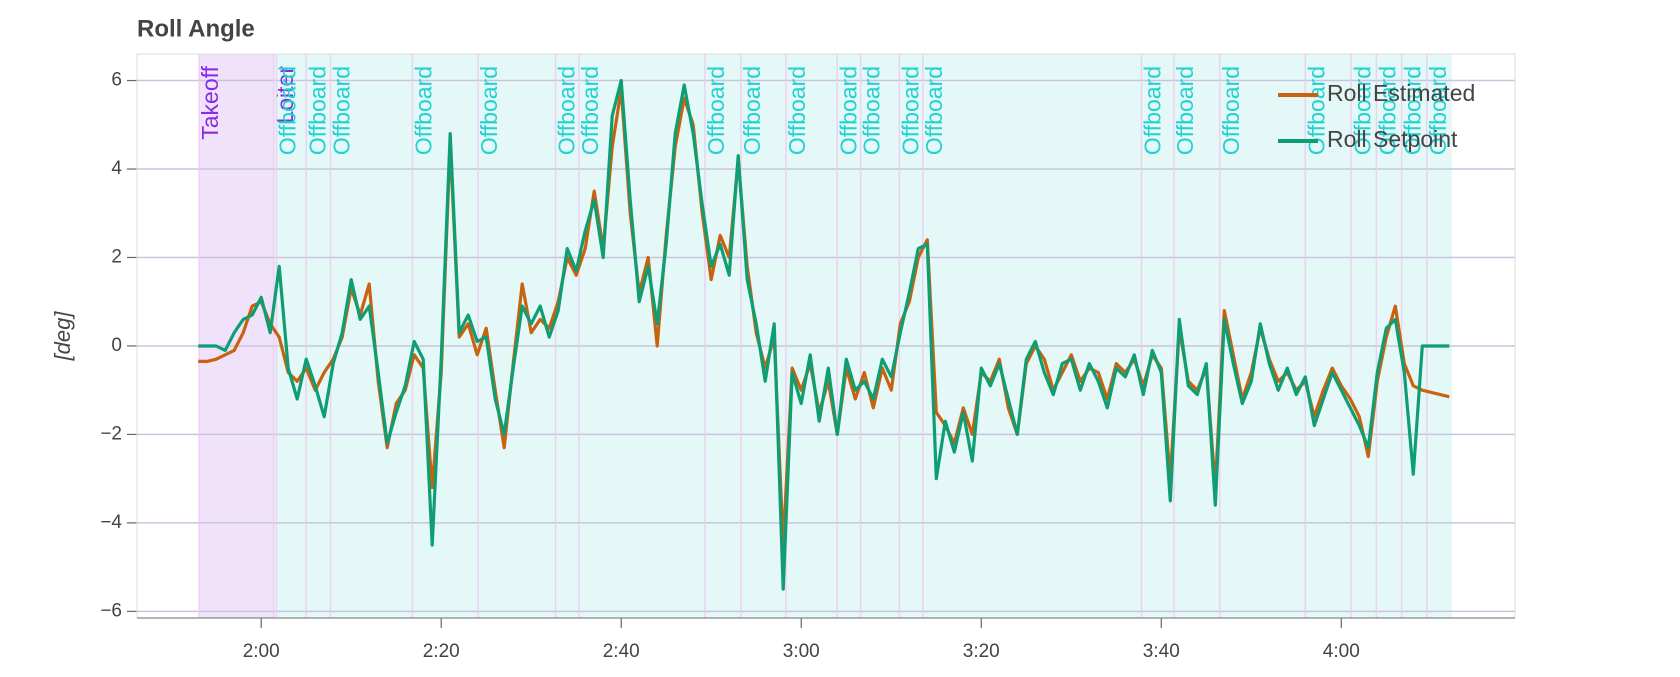  Describe the element at coordinates (1341, 651) in the screenshot. I see `x-tick-label: 4:00` at that location.